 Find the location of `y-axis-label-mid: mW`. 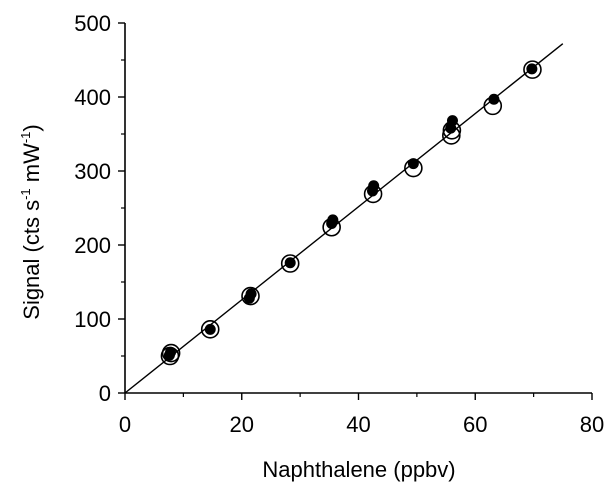

y-axis-label-mid: mW is located at coordinates (31, 165).